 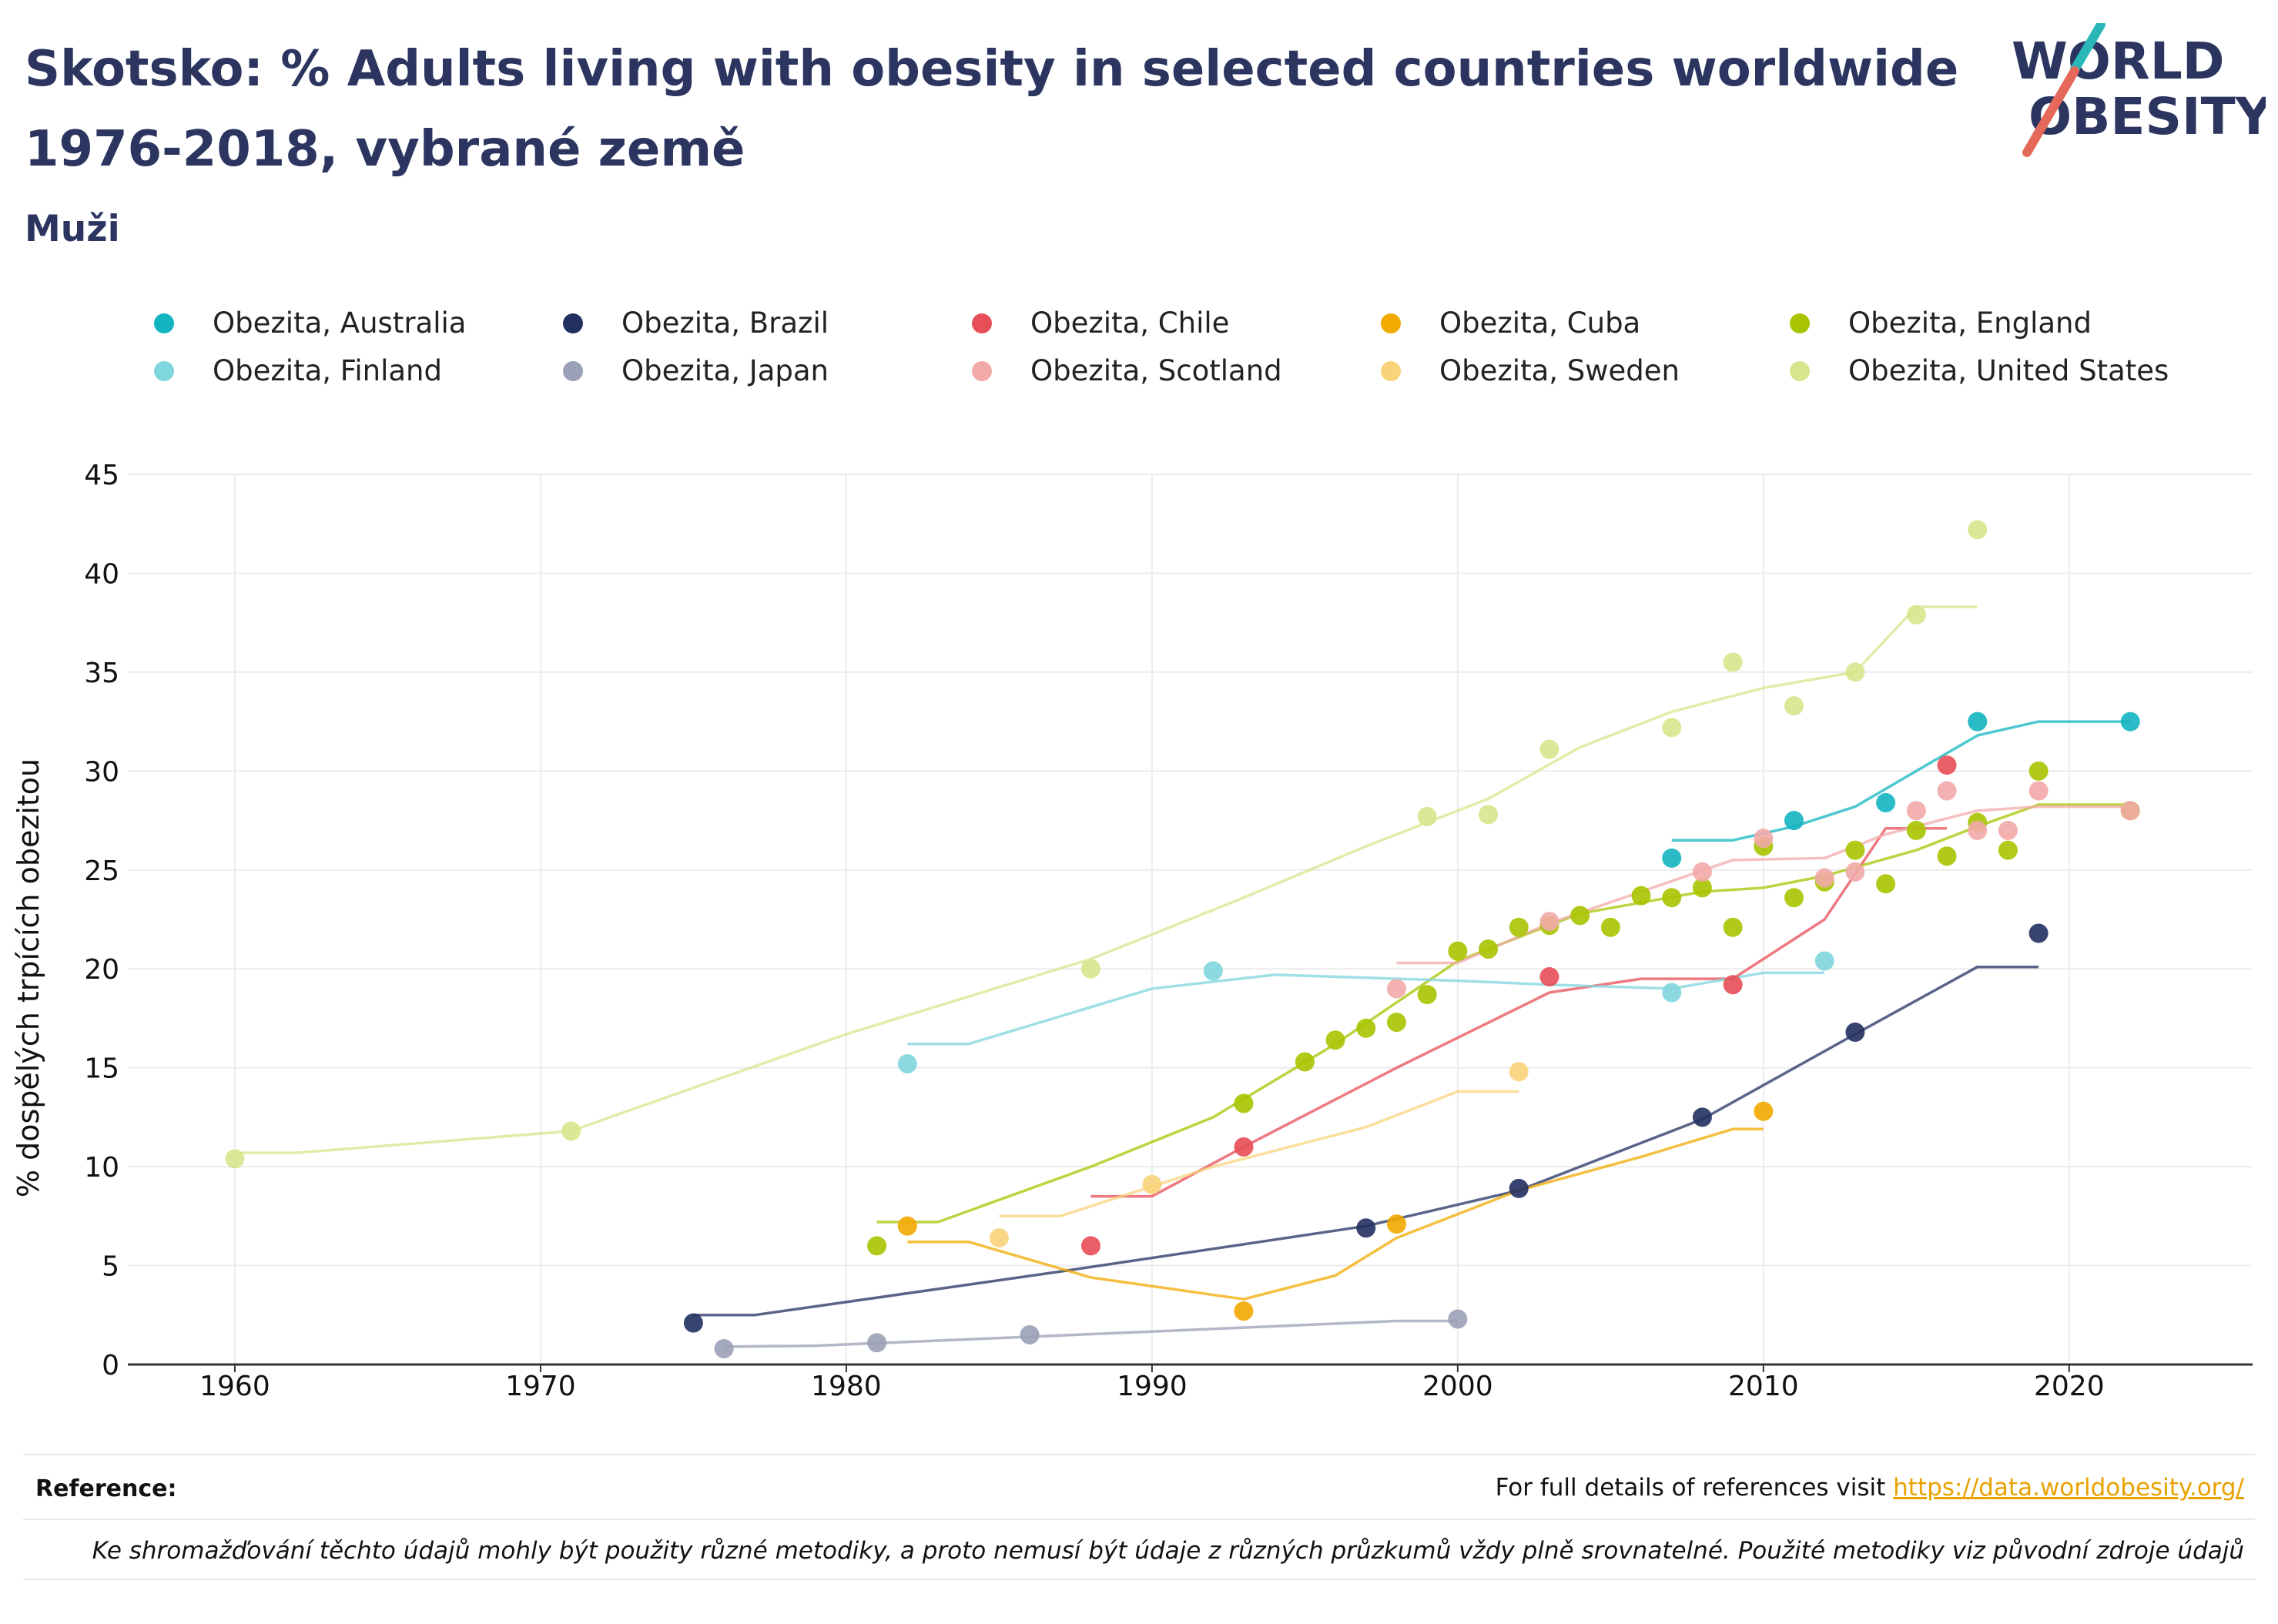 What do you see at coordinates (101, 1168) in the screenshot?
I see `y-tick-label: 10` at bounding box center [101, 1168].